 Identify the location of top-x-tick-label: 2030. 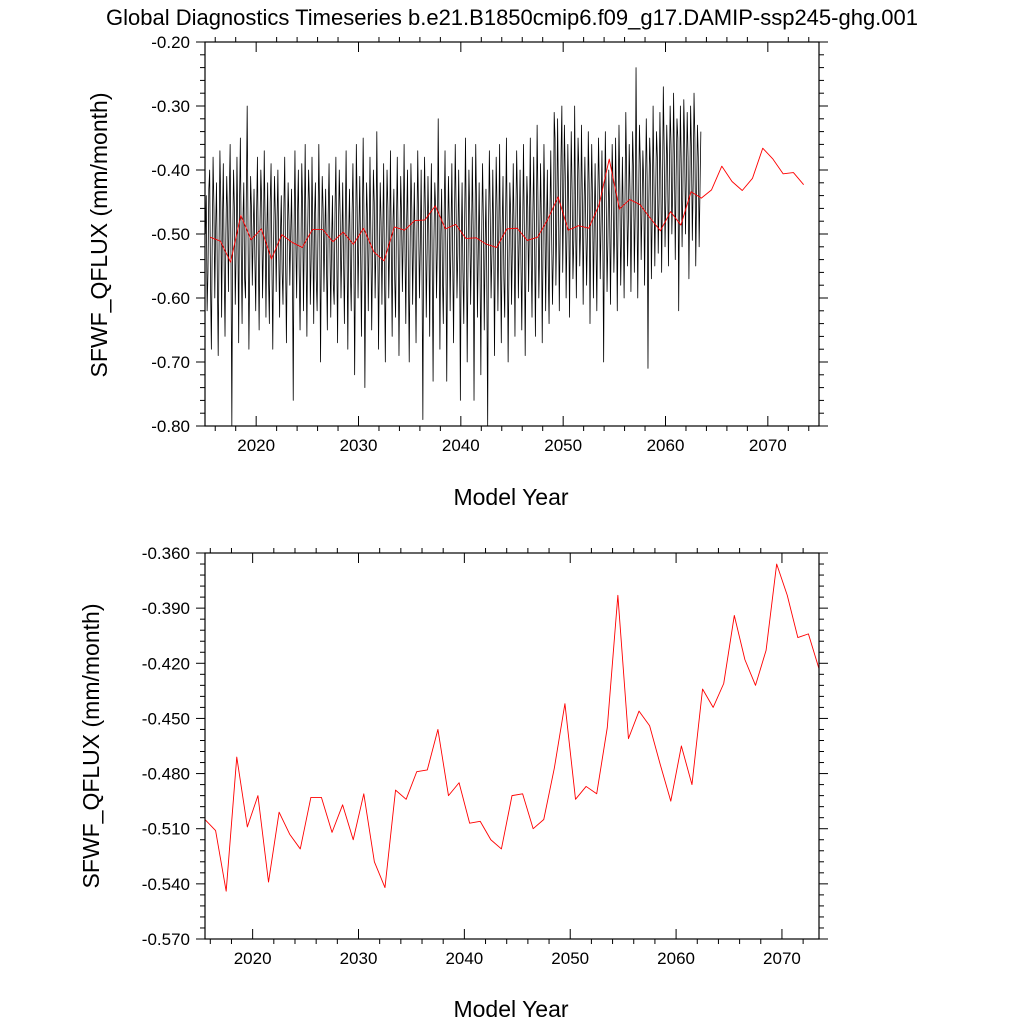
(359, 445).